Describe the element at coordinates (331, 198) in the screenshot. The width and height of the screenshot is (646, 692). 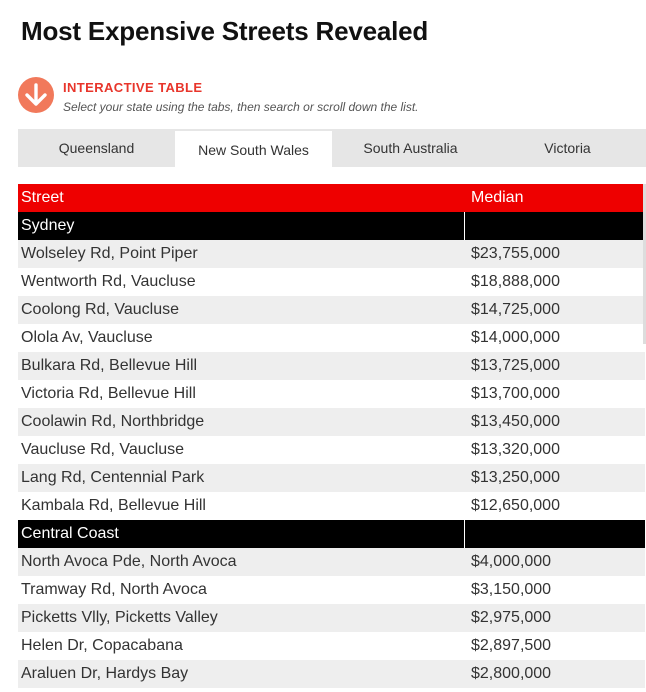
I see `table-header: Street Median` at that location.